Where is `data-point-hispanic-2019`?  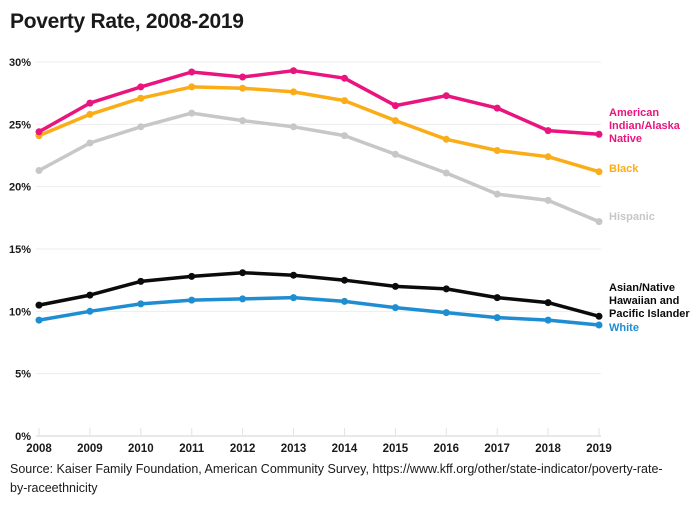 data-point-hispanic-2019 is located at coordinates (599, 222).